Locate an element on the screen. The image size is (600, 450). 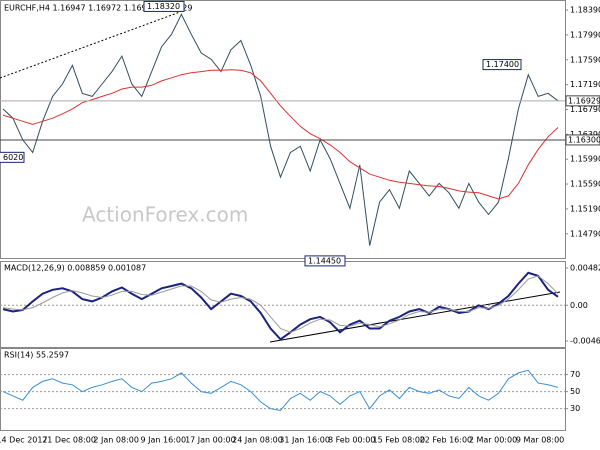
x-tick-label: 2 Jan 08:00 is located at coordinates (116, 440).